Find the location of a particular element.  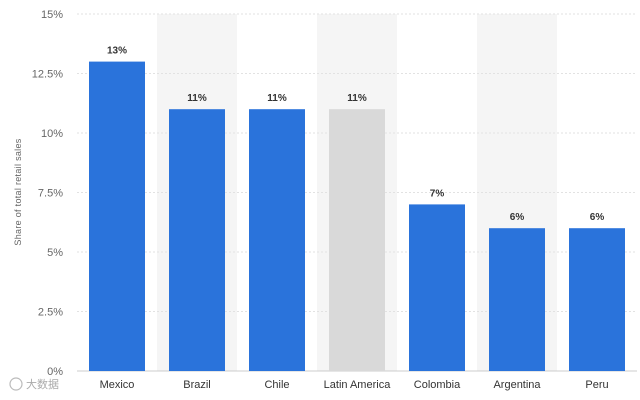

data-label: 7% is located at coordinates (437, 193).